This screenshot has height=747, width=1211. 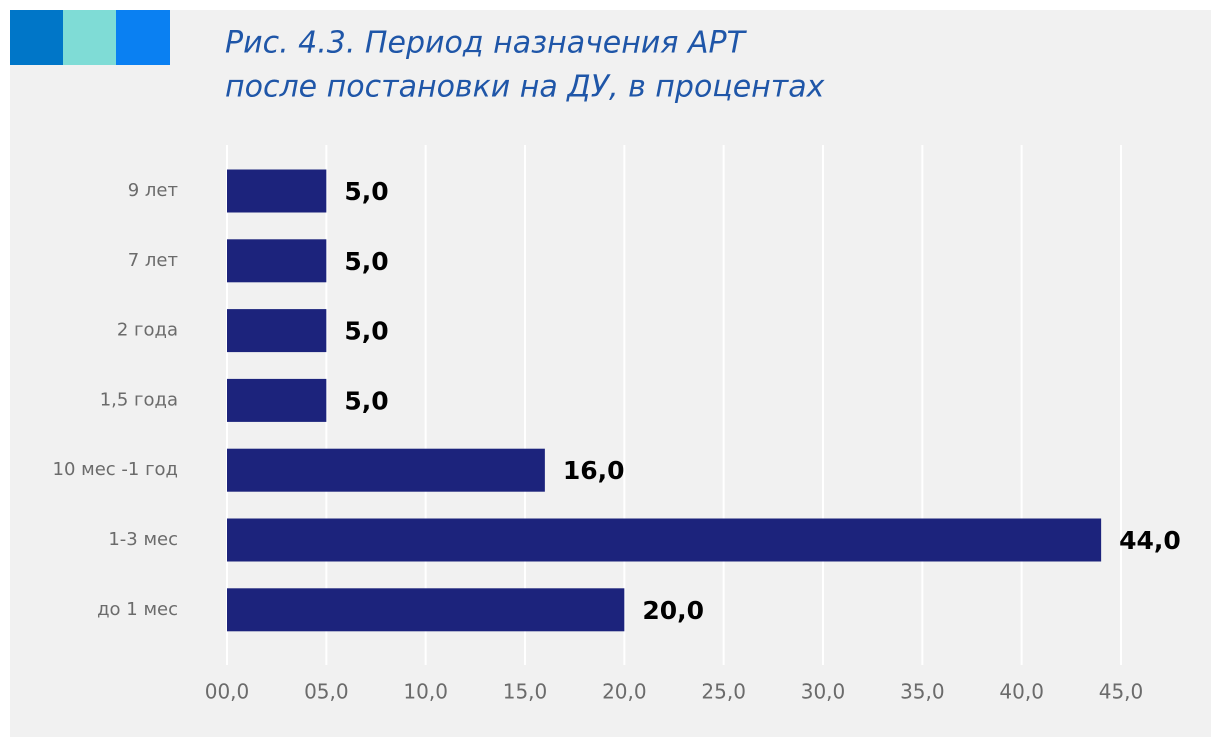 I want to click on x-tick-label: 40,0, so click(x=1021, y=692).